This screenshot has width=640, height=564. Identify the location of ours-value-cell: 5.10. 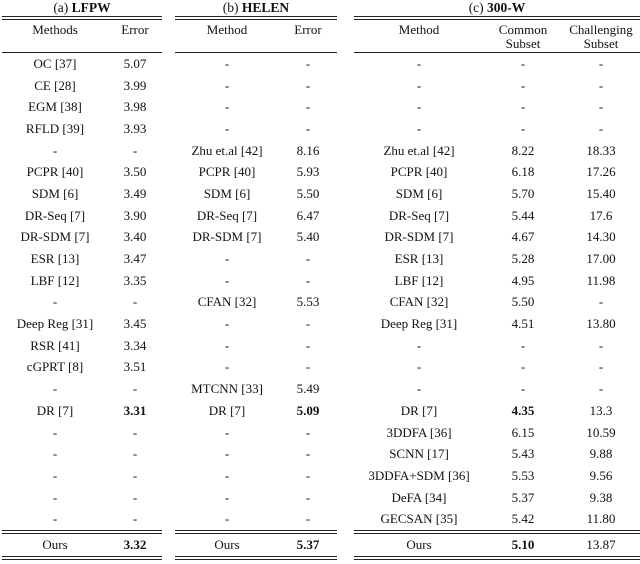
(523, 545).